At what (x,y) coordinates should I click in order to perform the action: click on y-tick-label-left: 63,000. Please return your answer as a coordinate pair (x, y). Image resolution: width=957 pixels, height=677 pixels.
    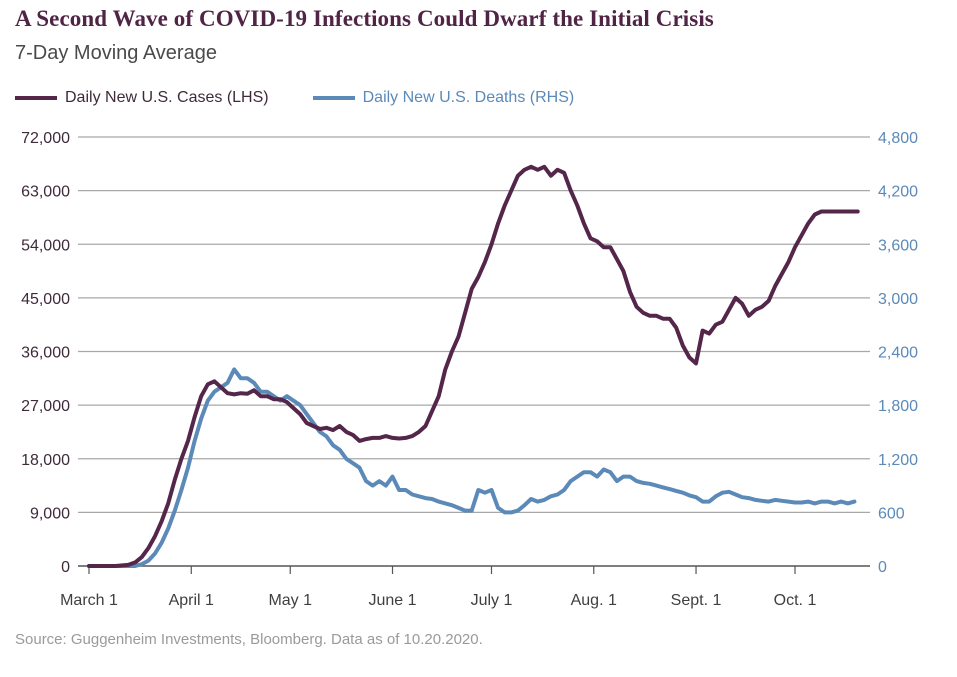
    Looking at the image, I should click on (45, 192).